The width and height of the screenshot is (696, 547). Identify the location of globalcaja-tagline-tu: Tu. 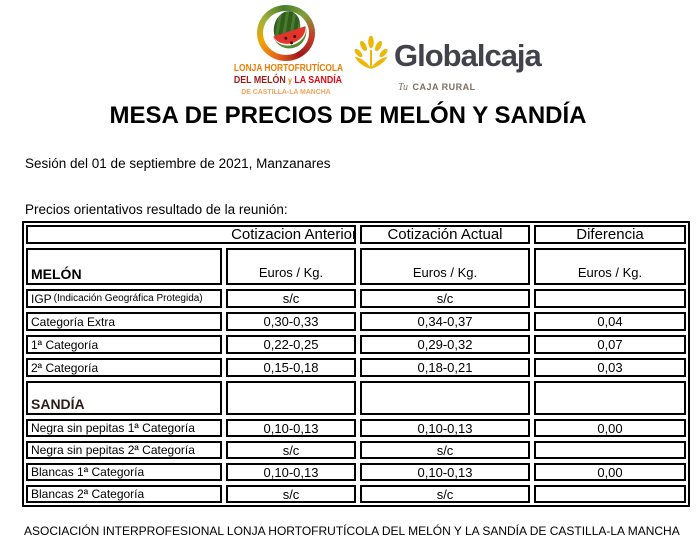
(403, 87).